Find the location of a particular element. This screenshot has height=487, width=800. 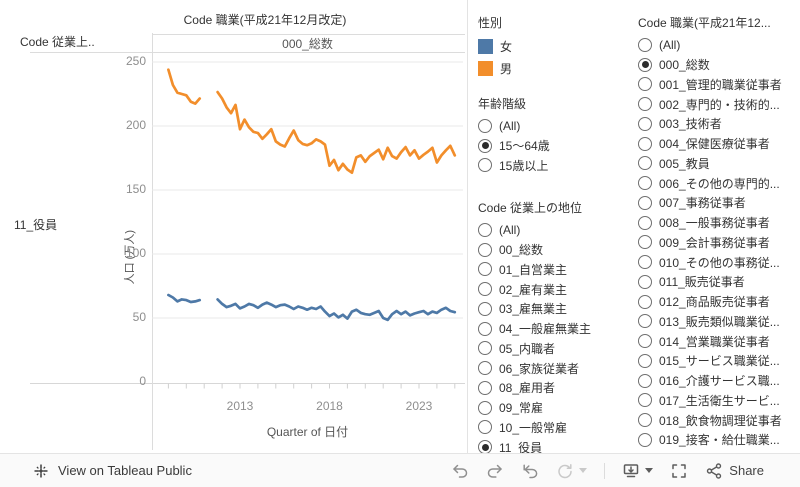

radio-option-label: (All) is located at coordinates (670, 44).